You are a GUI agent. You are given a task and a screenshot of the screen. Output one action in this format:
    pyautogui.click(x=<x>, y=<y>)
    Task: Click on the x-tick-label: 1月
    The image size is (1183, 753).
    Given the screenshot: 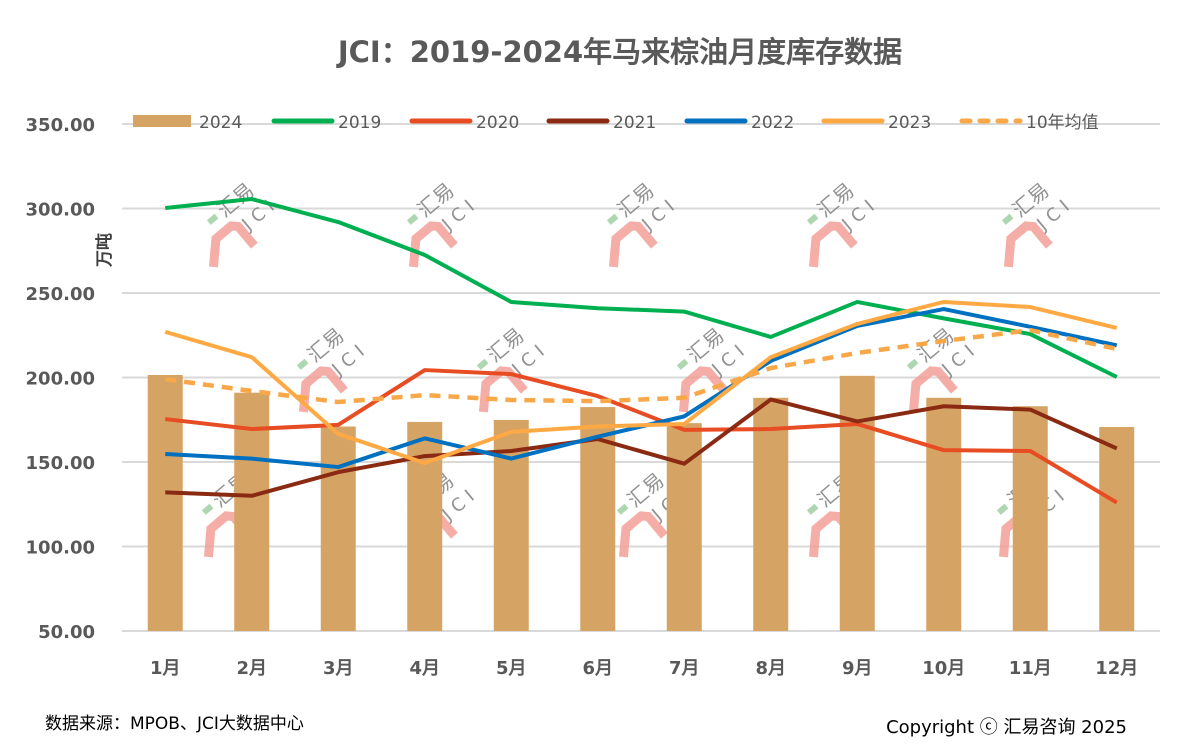 What is the action you would take?
    pyautogui.click(x=165, y=668)
    